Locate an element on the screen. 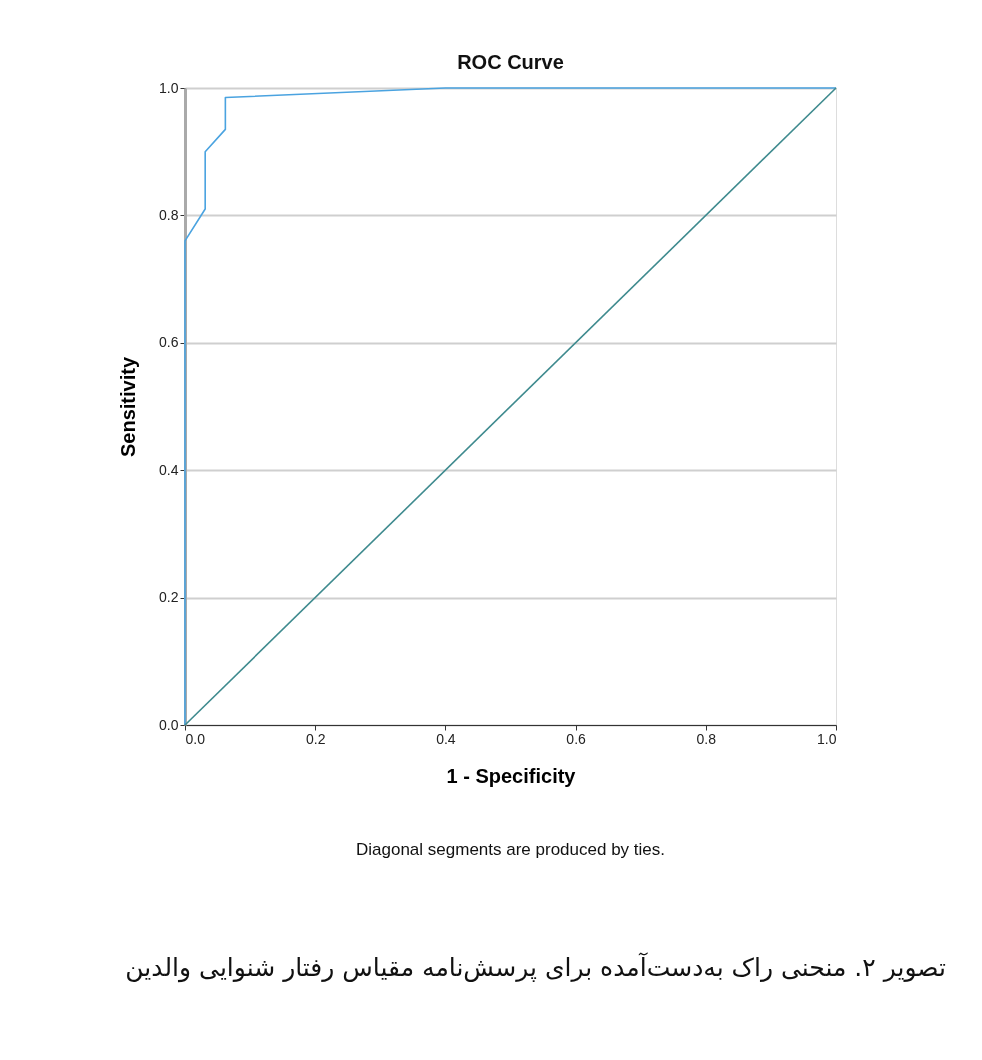 Image resolution: width=982 pixels, height=1060 pixels. y-axis-title: Sensitivity is located at coordinates (128, 407).